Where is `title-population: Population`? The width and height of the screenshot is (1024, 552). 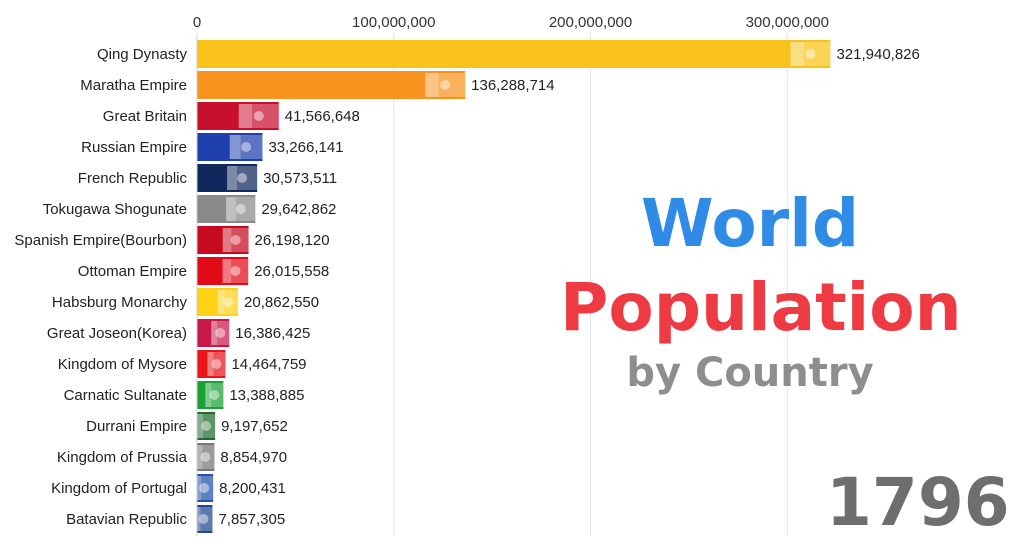
title-population: Population is located at coordinates (761, 307).